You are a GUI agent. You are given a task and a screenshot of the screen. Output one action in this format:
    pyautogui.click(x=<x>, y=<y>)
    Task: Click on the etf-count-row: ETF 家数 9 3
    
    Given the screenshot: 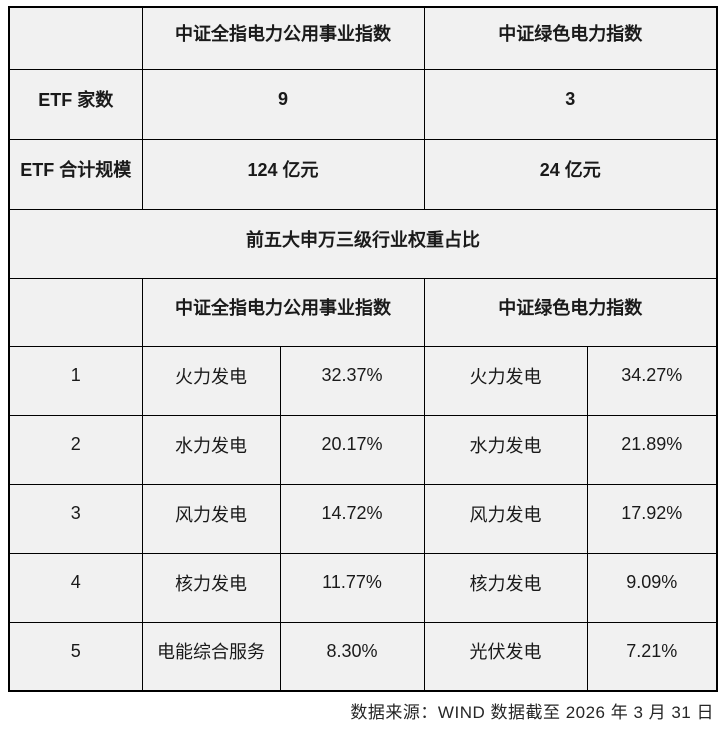 What is the action you would take?
    pyautogui.click(x=363, y=104)
    